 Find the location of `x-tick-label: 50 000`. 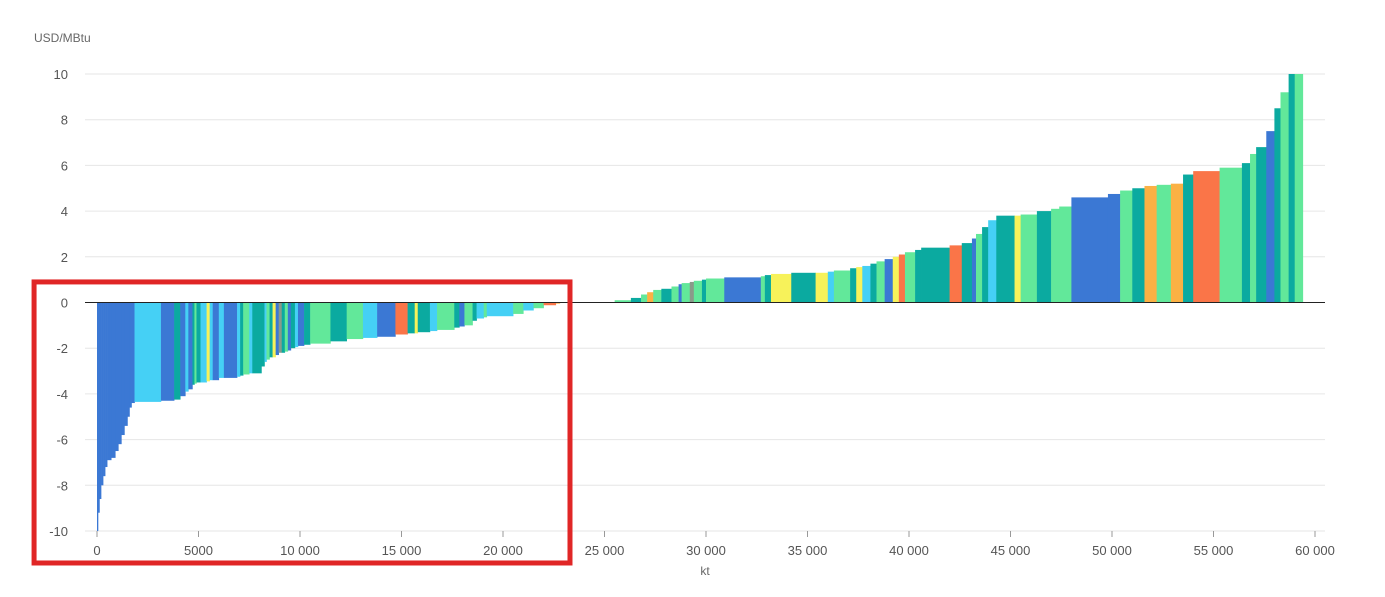

x-tick-label: 50 000 is located at coordinates (1112, 550).